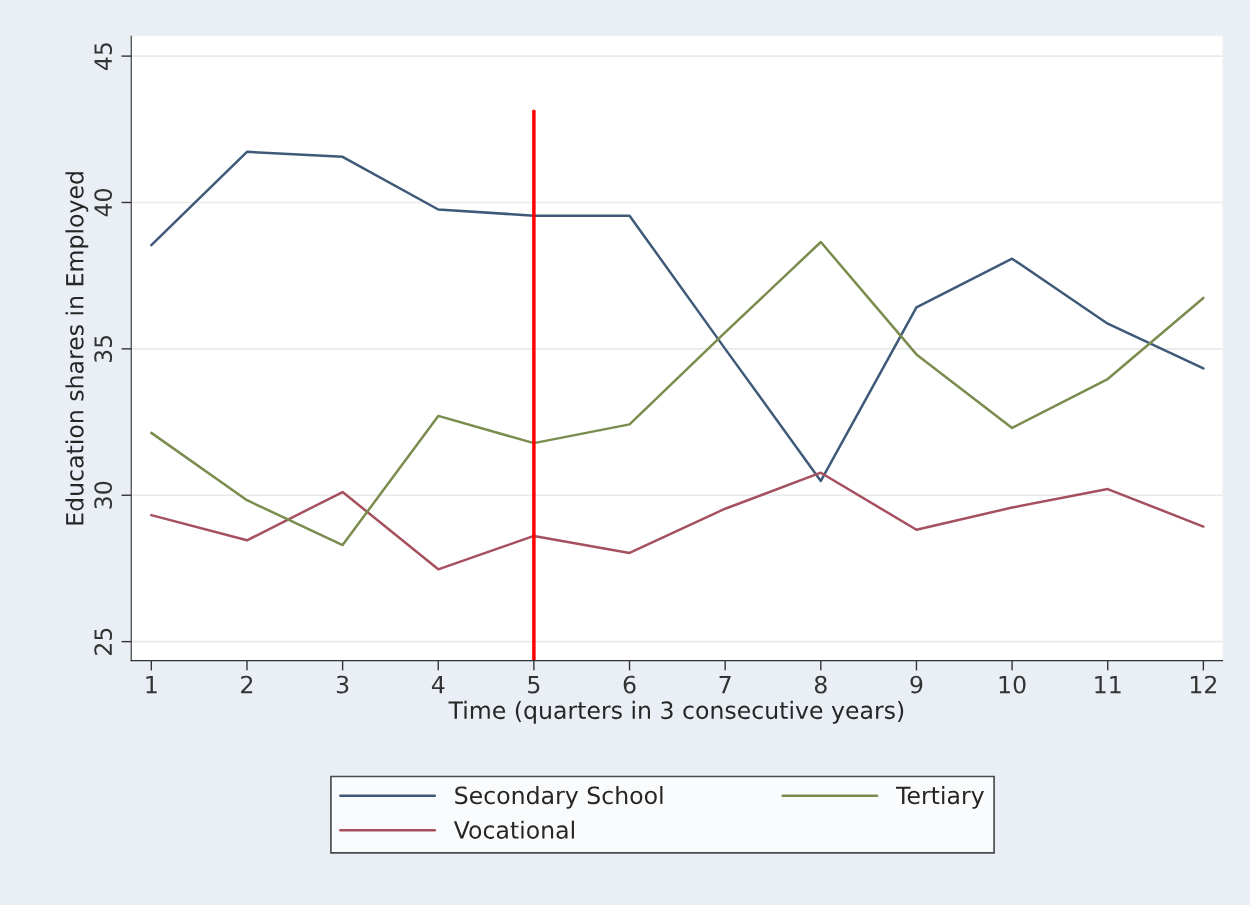  Describe the element at coordinates (103, 495) in the screenshot. I see `y-tick-label: 30` at that location.